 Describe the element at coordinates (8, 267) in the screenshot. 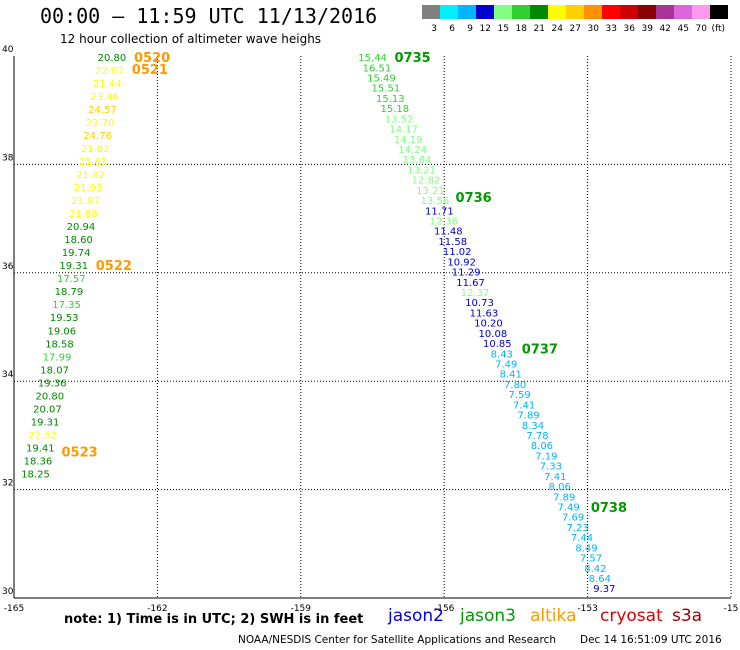

I see `lat-tick-label: 36` at that location.